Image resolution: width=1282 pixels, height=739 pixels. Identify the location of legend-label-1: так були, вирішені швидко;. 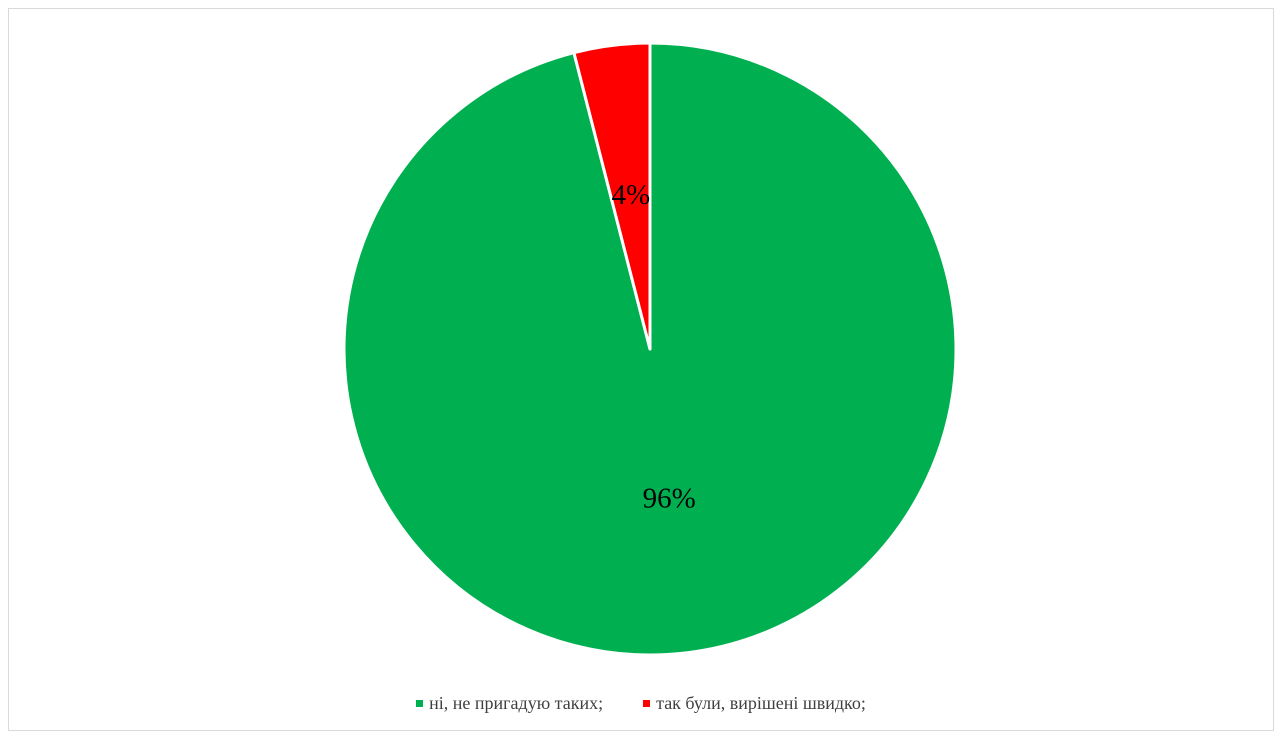
(761, 703).